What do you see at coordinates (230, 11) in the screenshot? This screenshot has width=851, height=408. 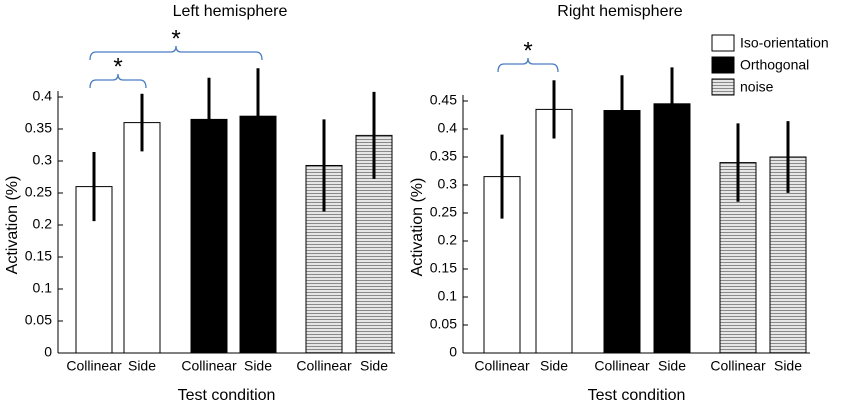 I see `chart-title: Left hemisphere` at bounding box center [230, 11].